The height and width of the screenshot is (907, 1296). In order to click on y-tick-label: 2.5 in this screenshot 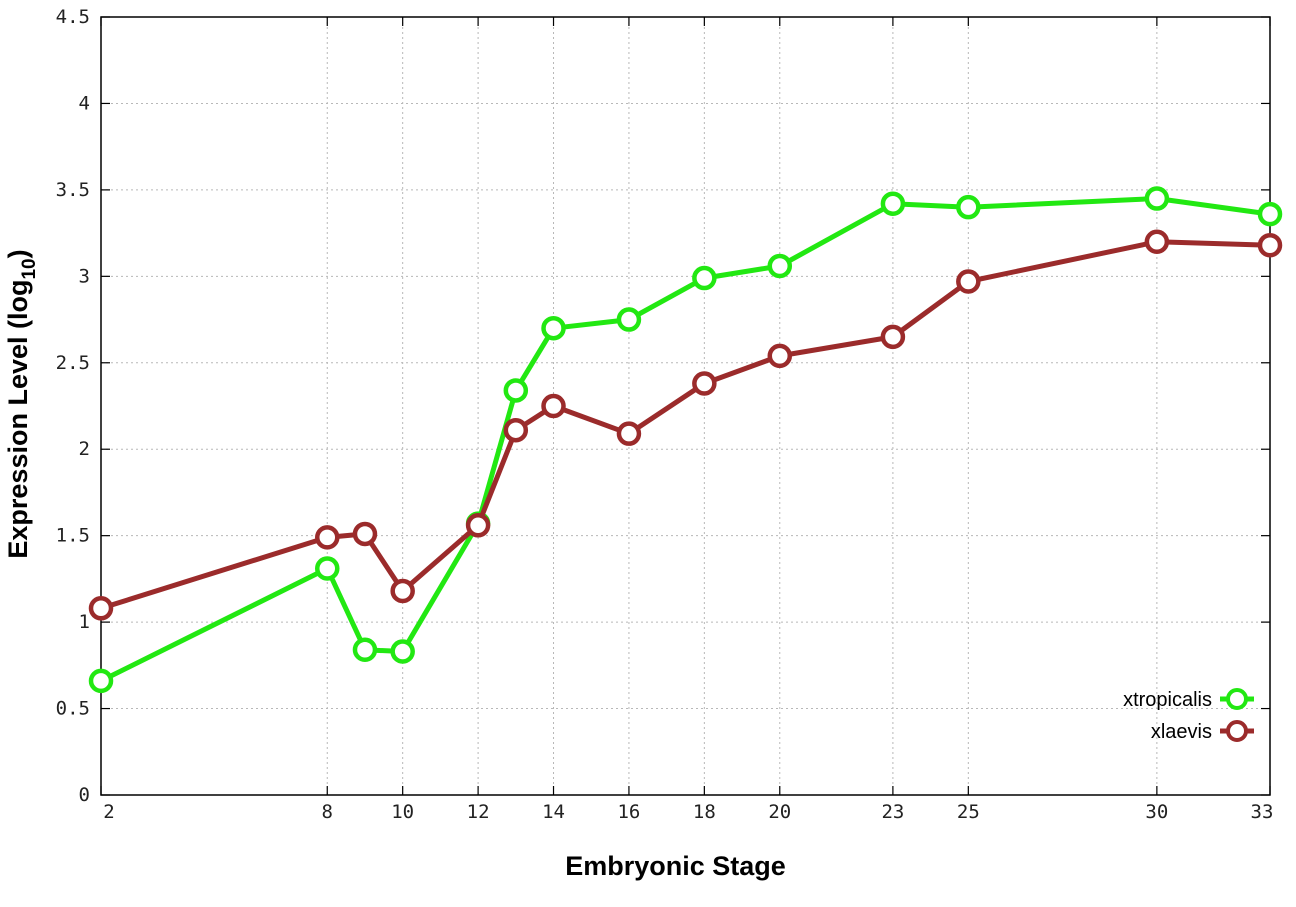, I will do `click(73, 363)`.